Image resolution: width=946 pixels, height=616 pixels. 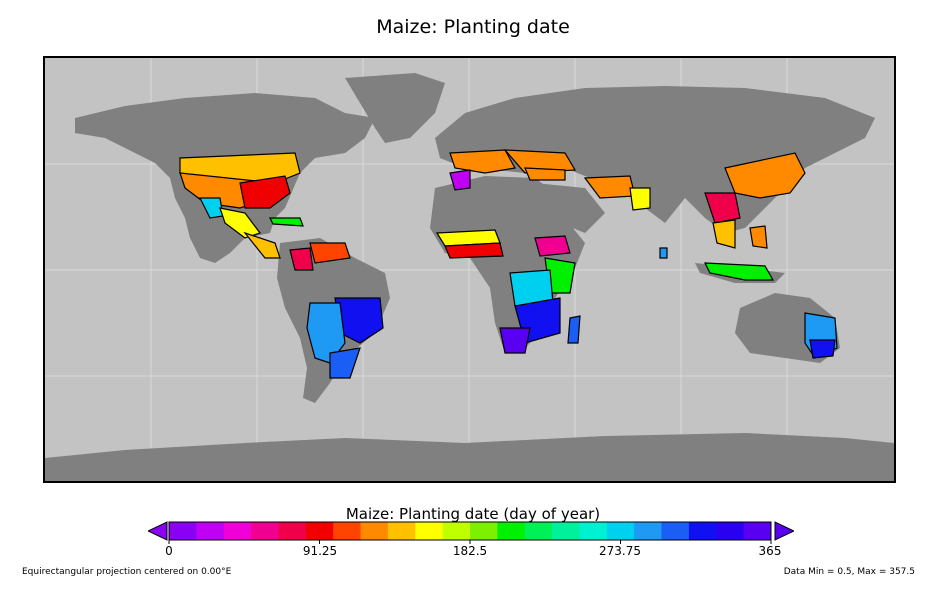 I want to click on region-cuba, so click(x=286, y=222).